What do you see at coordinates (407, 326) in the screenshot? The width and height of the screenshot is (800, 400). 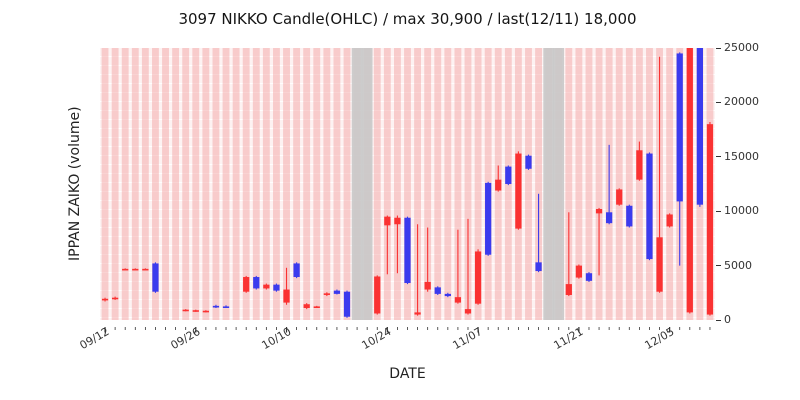 I see `x-axis-ticks` at bounding box center [407, 326].